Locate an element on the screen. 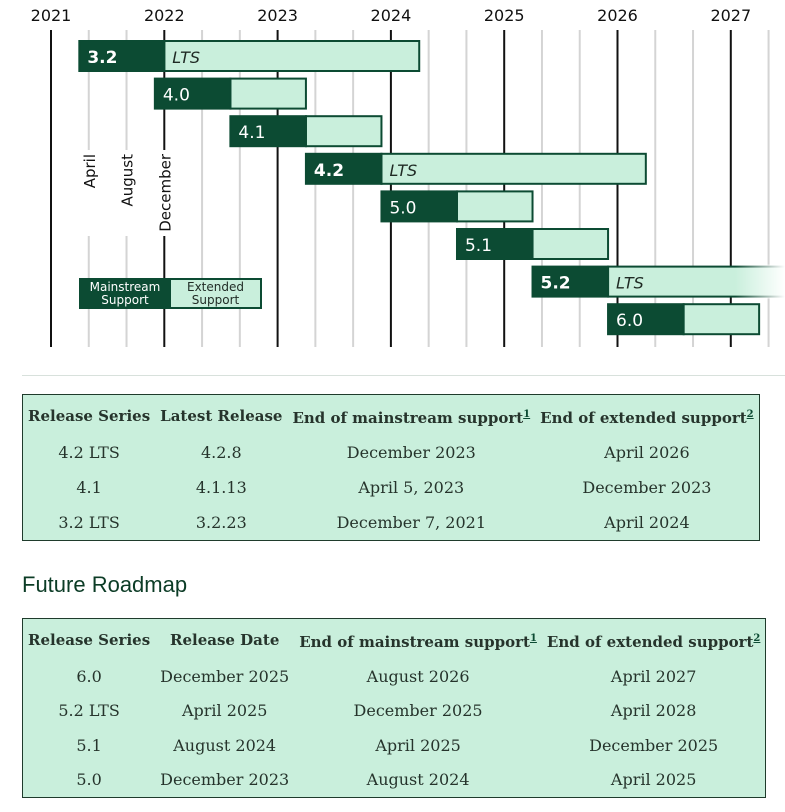  cell-extended-end: April 2025 is located at coordinates (653, 780).